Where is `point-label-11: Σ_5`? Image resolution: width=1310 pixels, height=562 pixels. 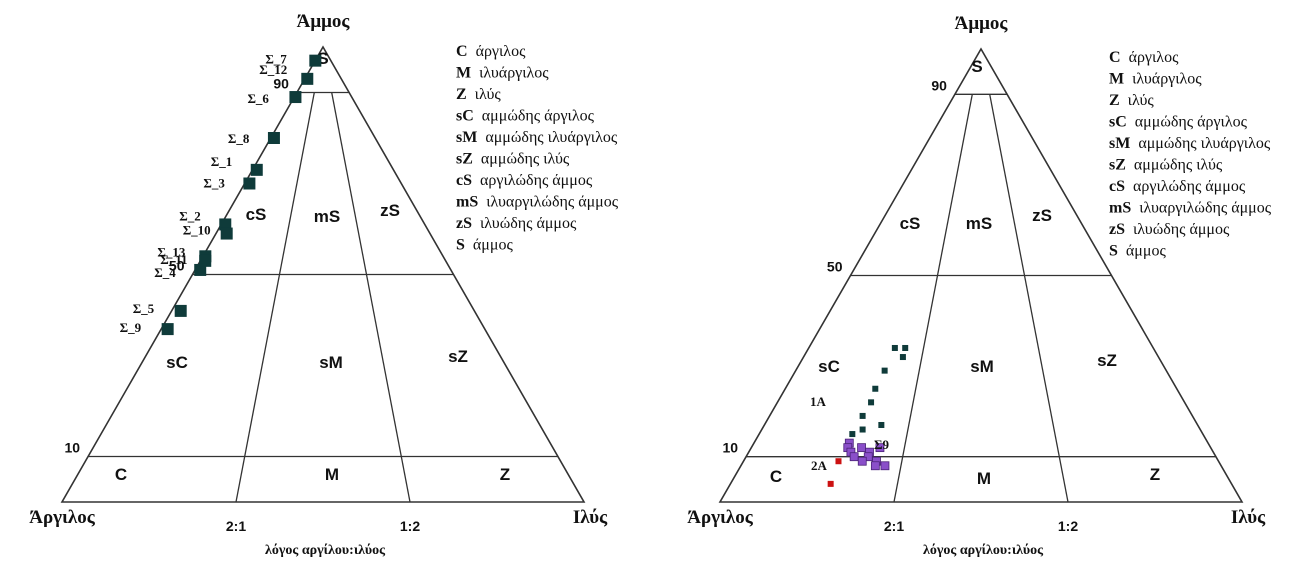
point-label-11: Σ_5 is located at coordinates (144, 308).